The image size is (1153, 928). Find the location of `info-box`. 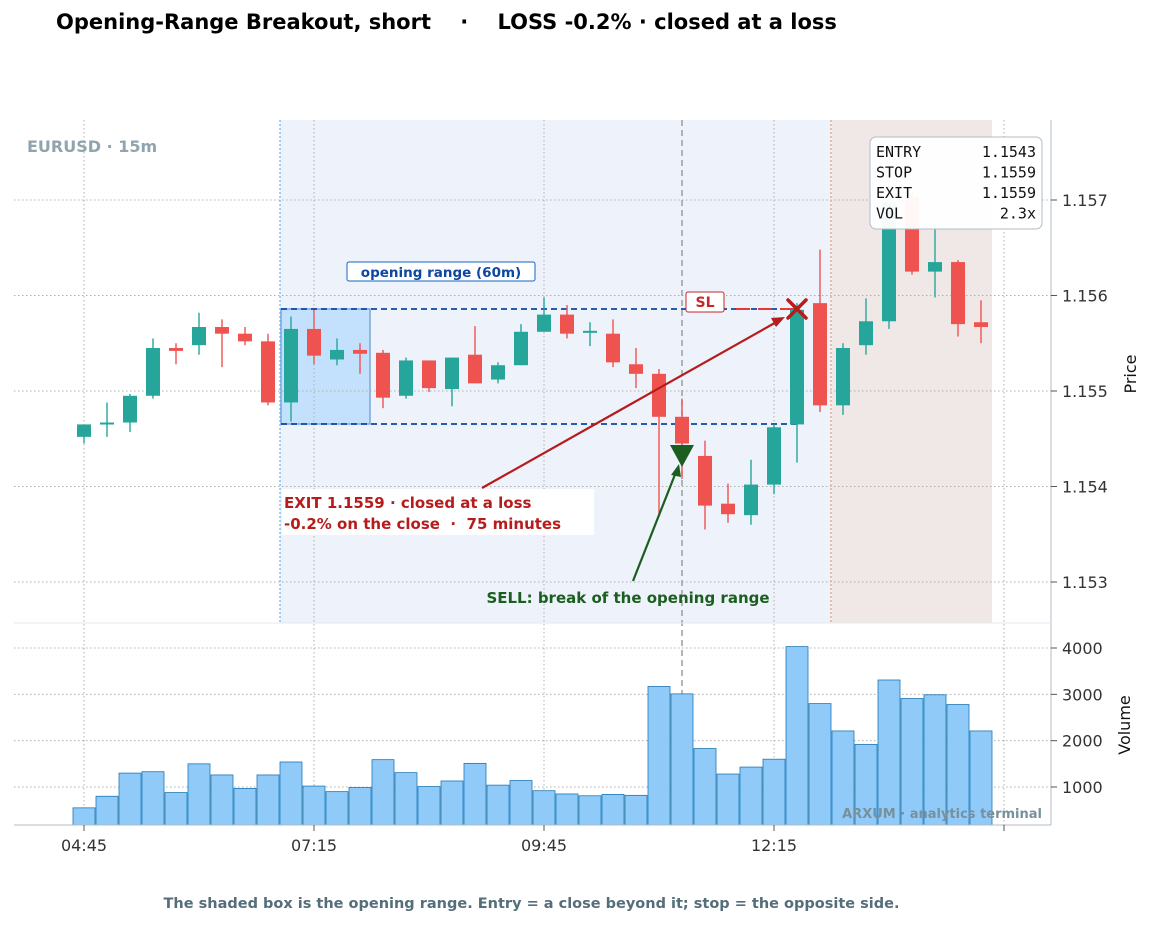

info-box is located at coordinates (956, 183).